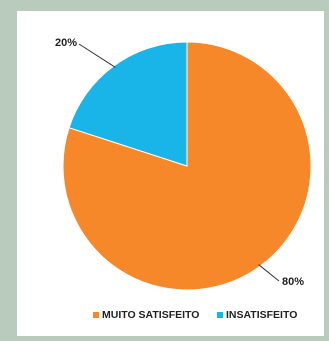 The image size is (329, 341). What do you see at coordinates (66, 43) in the screenshot?
I see `data-label-insatisfeito: 20%` at bounding box center [66, 43].